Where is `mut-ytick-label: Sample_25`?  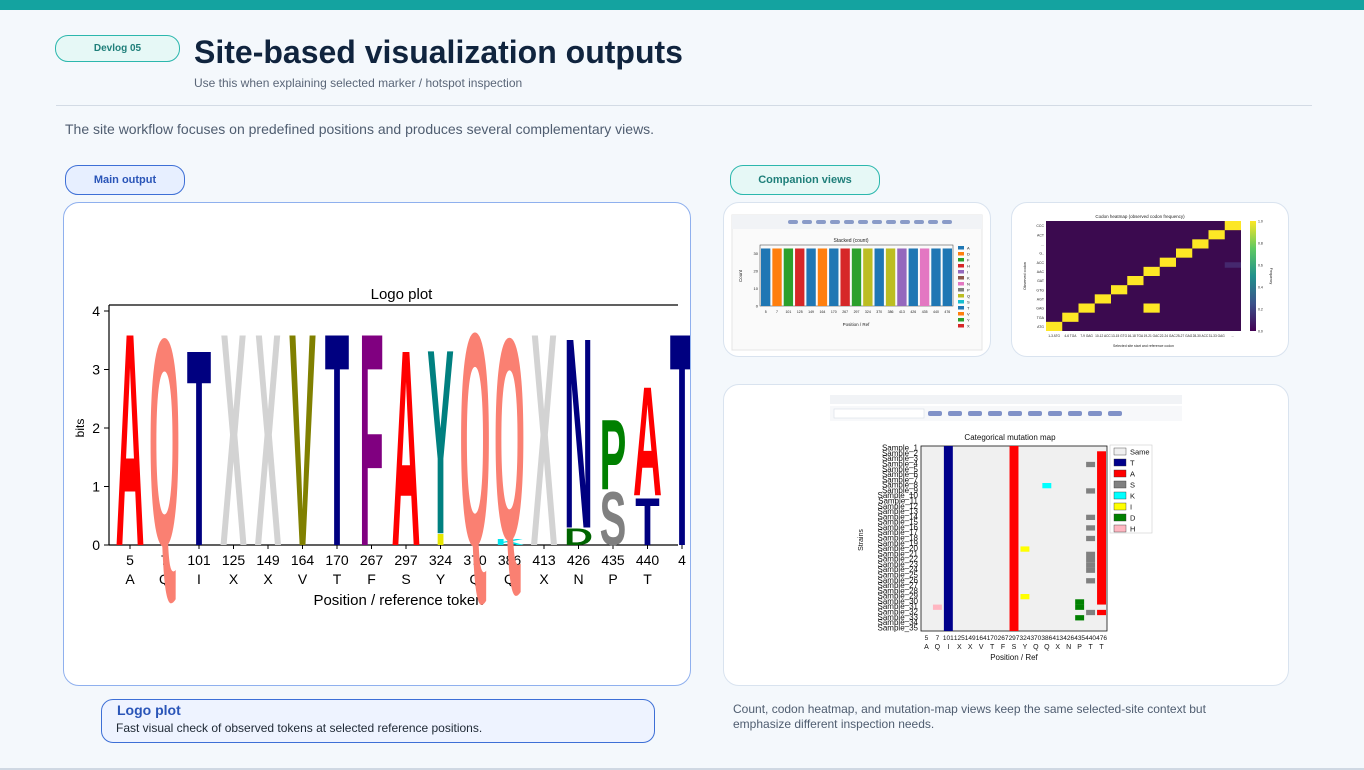 mut-ytick-label: Sample_25 is located at coordinates (898, 575).